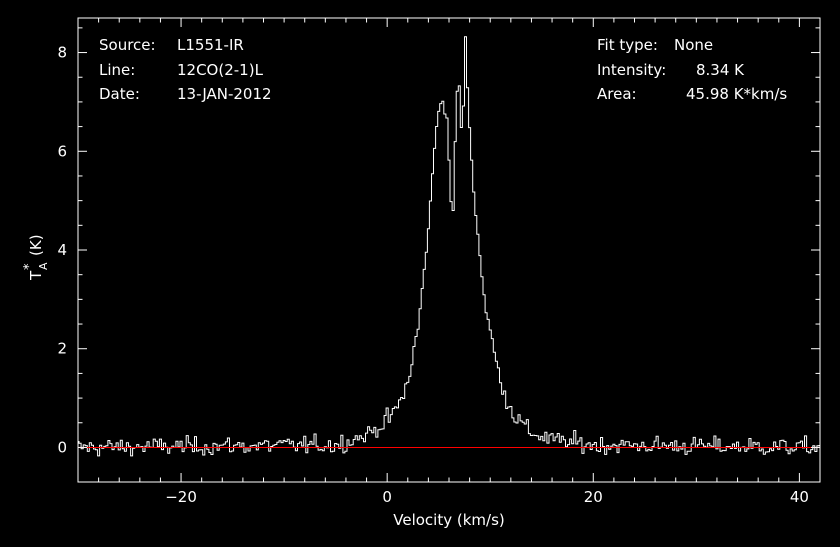 The height and width of the screenshot is (547, 840). Describe the element at coordinates (693, 45) in the screenshot. I see `fit-type-value: None` at that location.